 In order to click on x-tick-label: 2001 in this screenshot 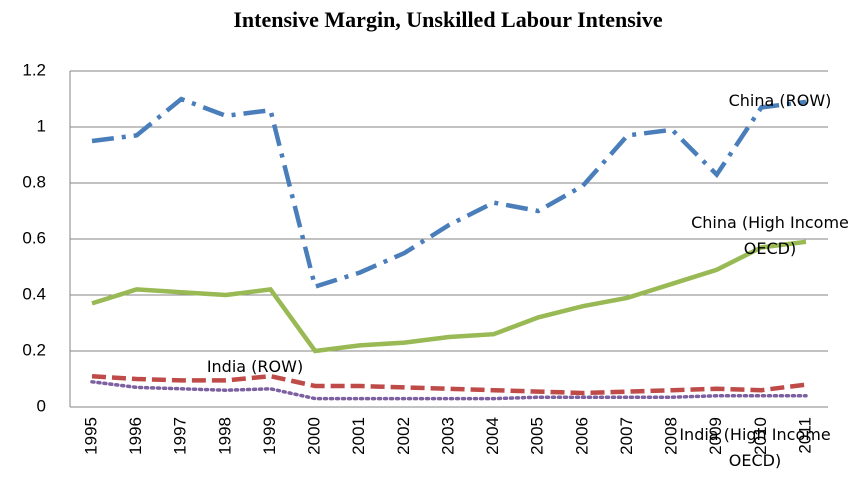, I will do `click(358, 436)`.